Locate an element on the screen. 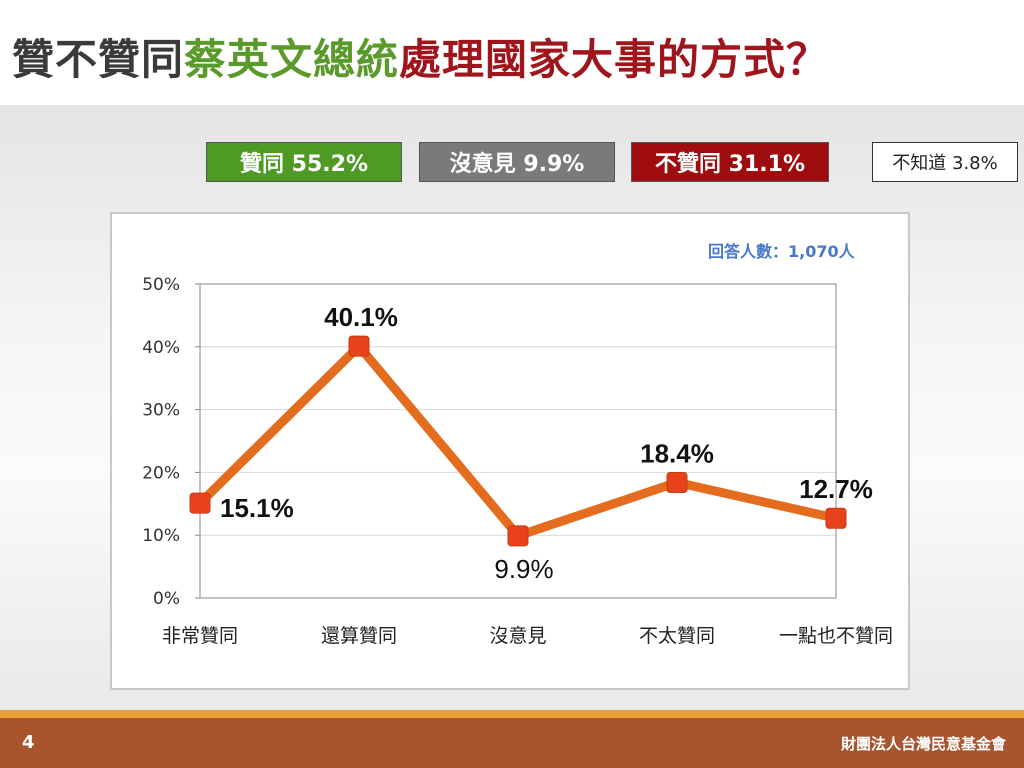 This screenshot has width=1024, height=768. data-label: 40.1% is located at coordinates (361, 317).